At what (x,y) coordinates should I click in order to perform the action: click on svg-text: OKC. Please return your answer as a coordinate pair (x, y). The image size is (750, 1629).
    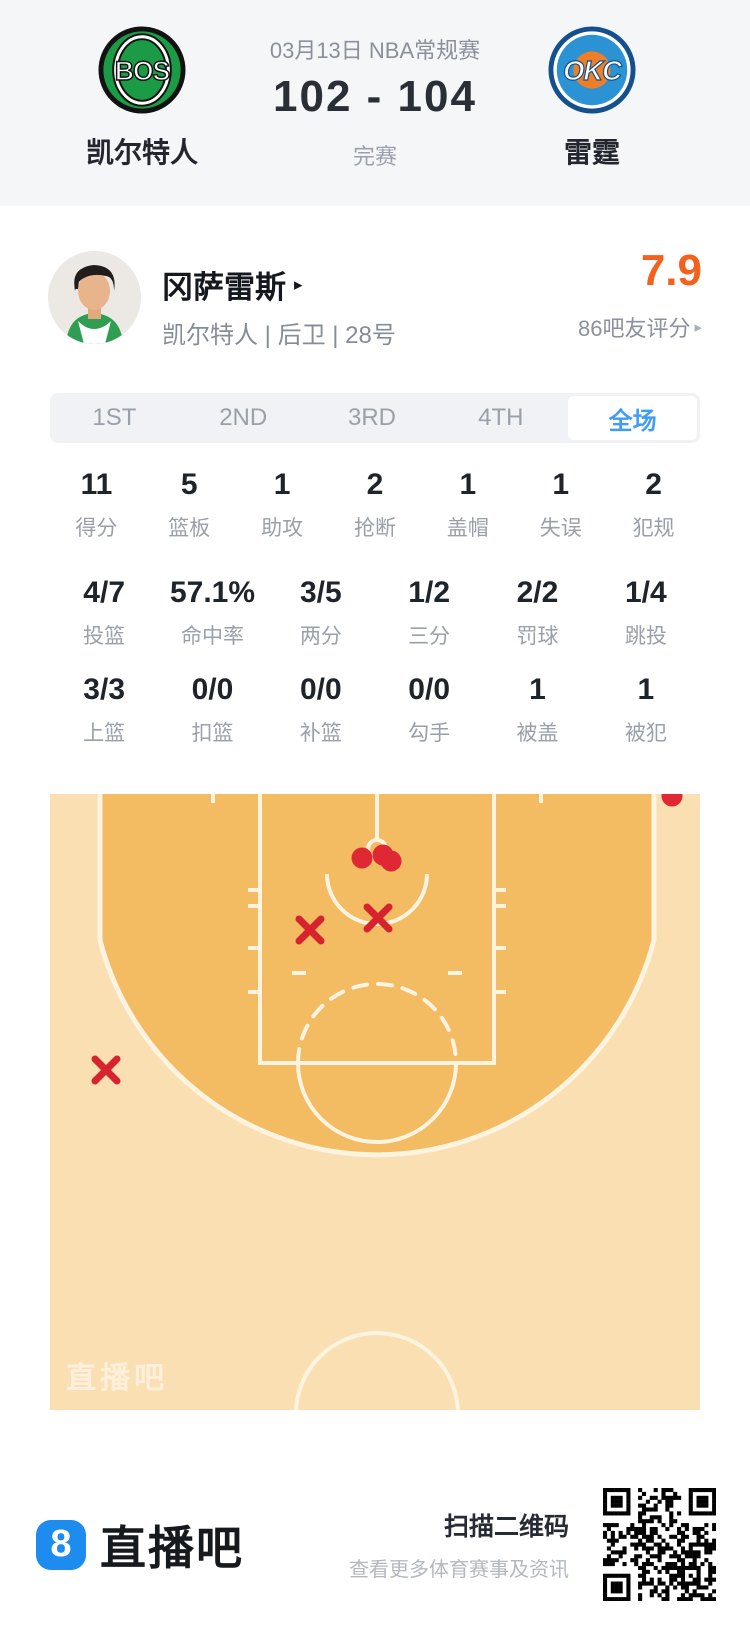
    Looking at the image, I should click on (593, 70).